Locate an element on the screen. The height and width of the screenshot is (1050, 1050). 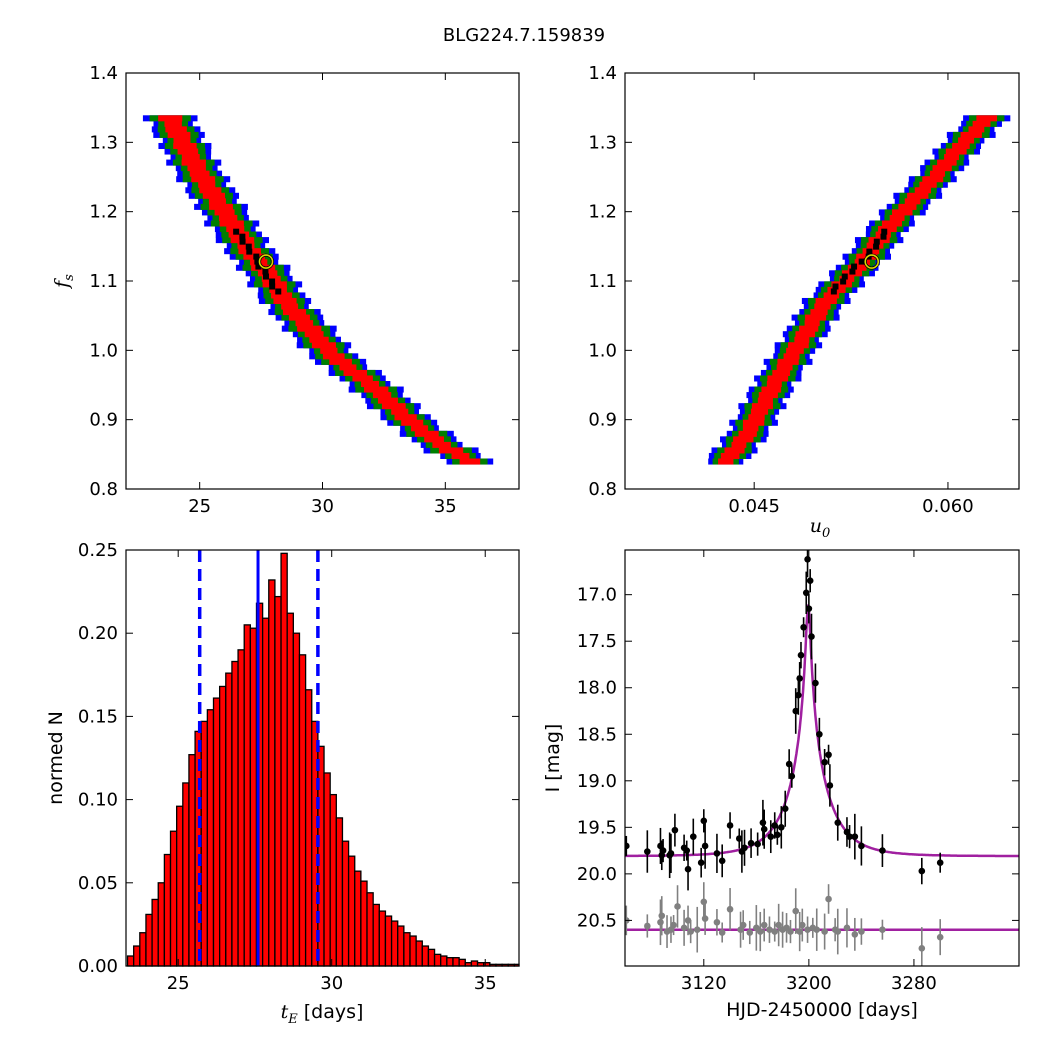
y-tick-label: 0.25 is located at coordinates (98, 550).